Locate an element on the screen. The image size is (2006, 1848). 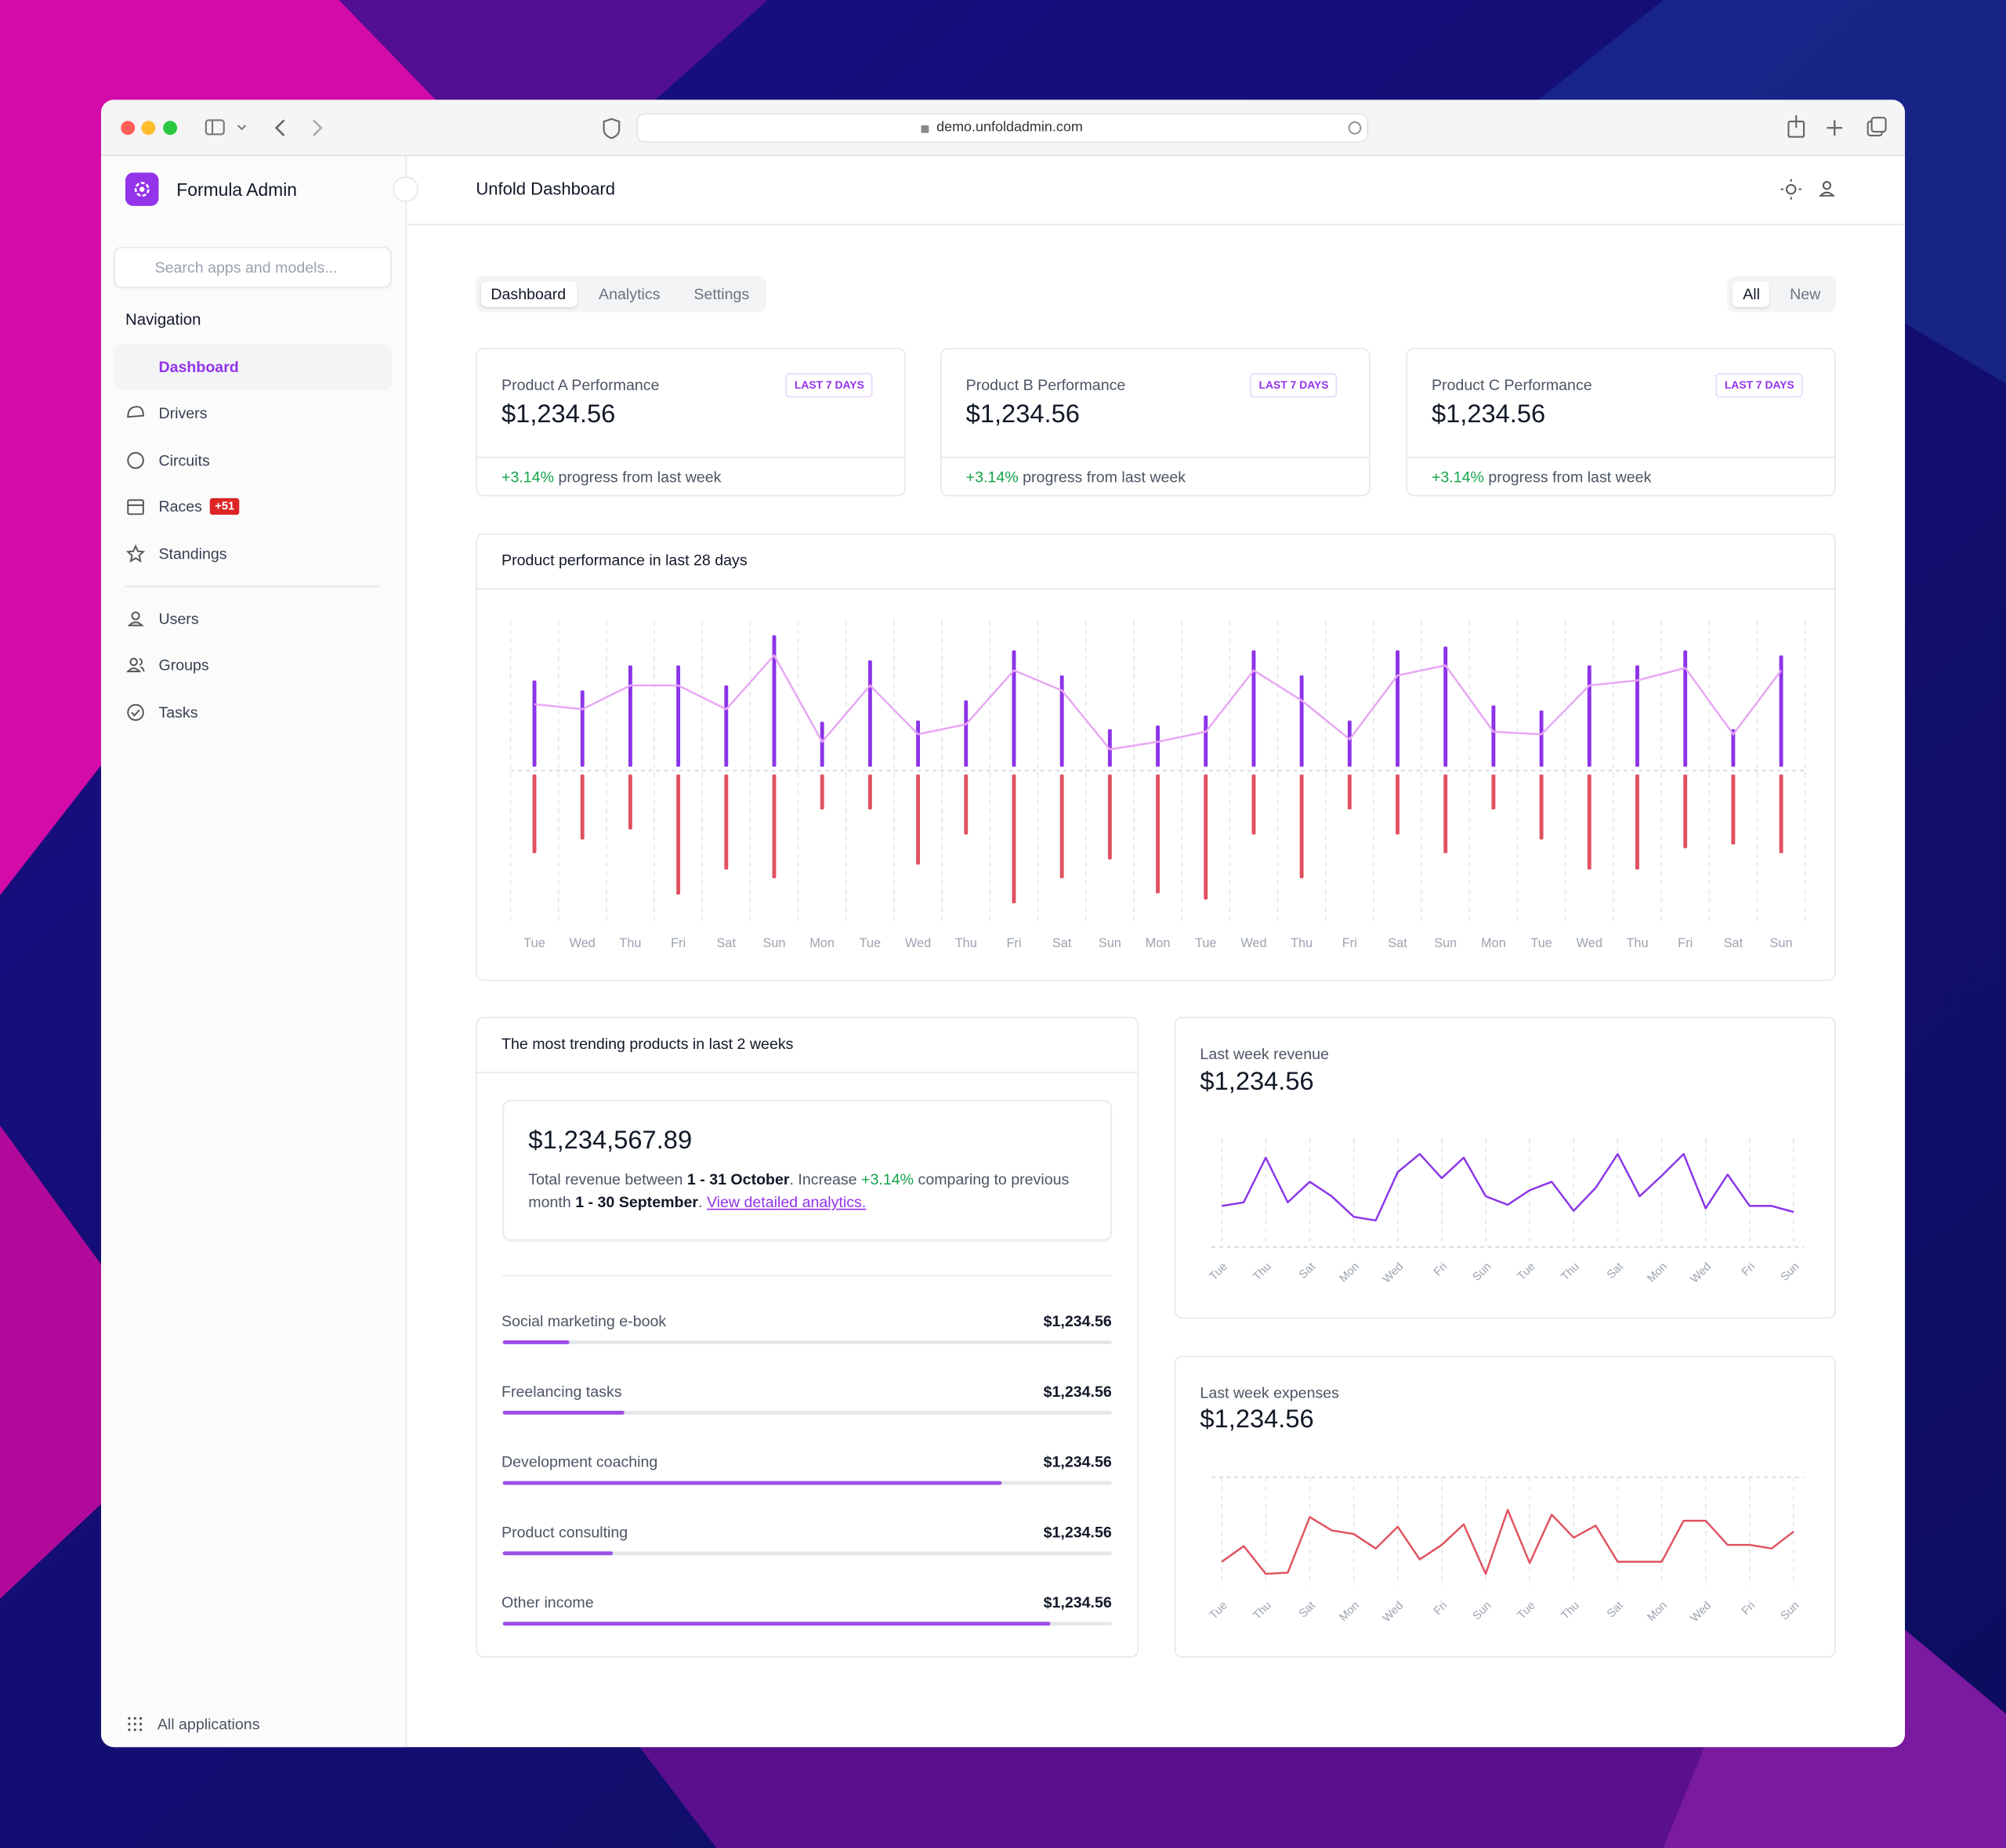
tab: Analytics is located at coordinates (630, 294).